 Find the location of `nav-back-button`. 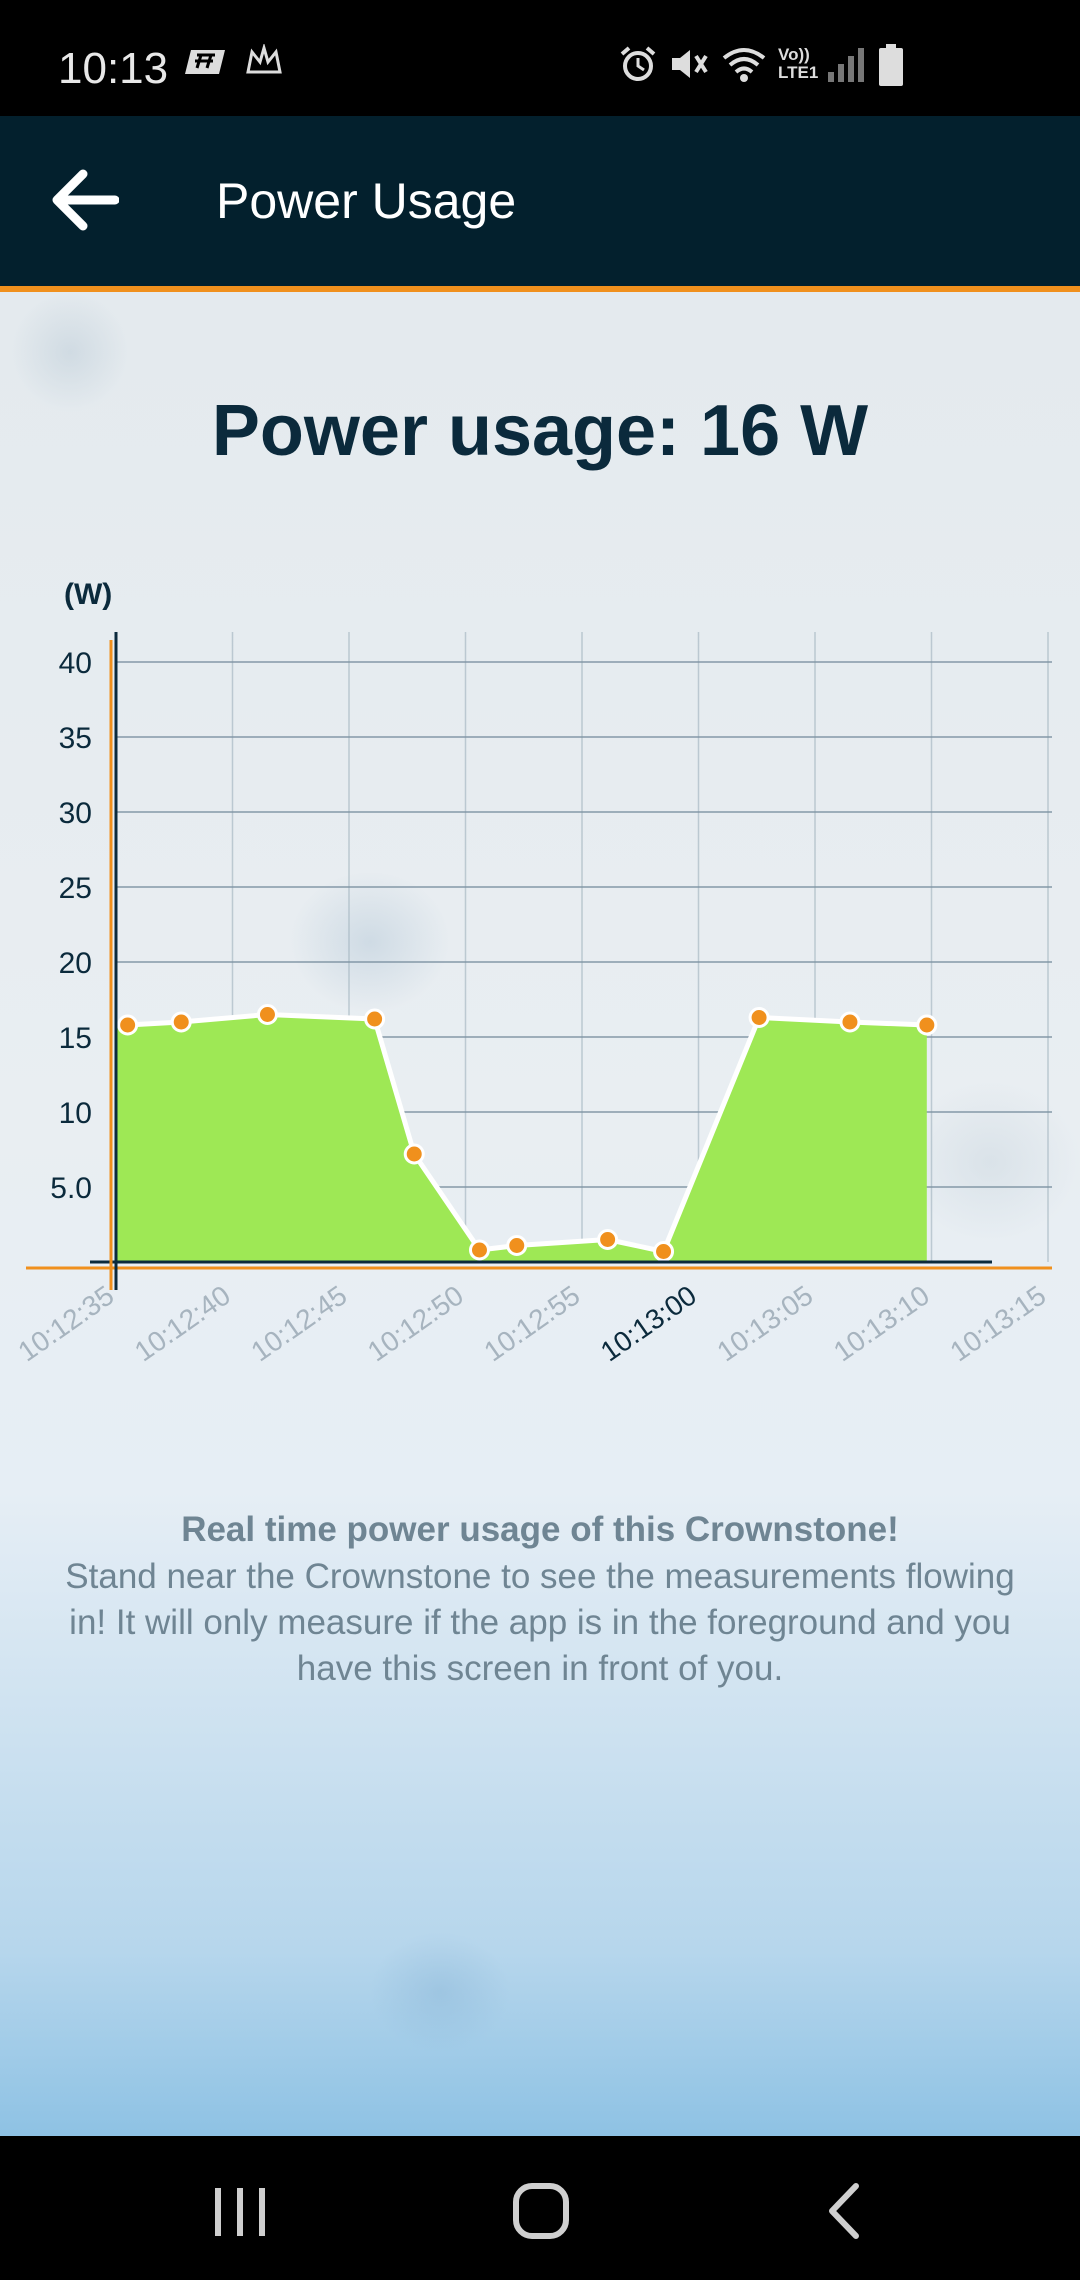

nav-back-button is located at coordinates (845, 2211).